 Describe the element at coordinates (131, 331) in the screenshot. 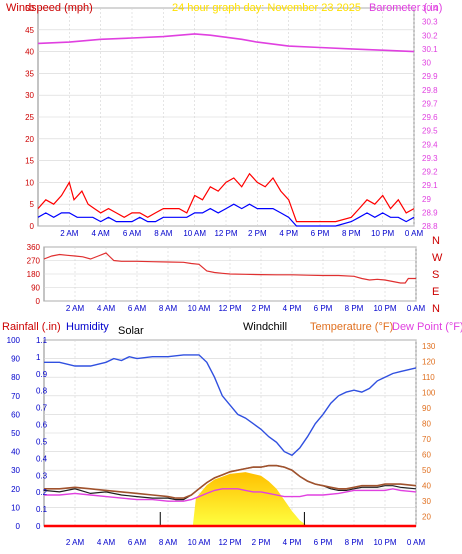

I see `solar-label: Solar` at that location.